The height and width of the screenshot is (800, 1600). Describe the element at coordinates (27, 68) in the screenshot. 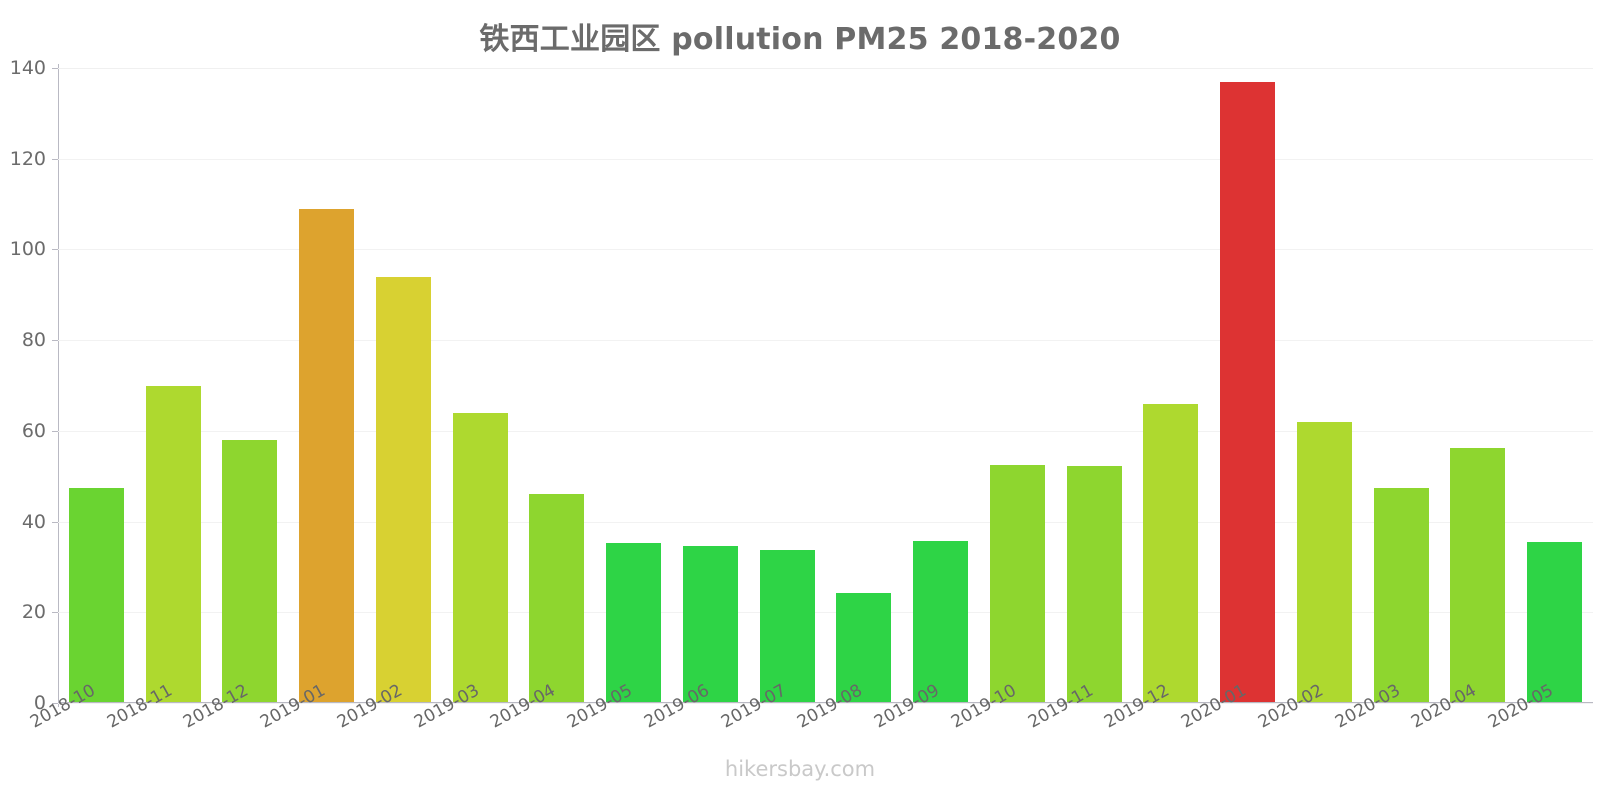

I see `y-axis-tick-label: 140` at that location.